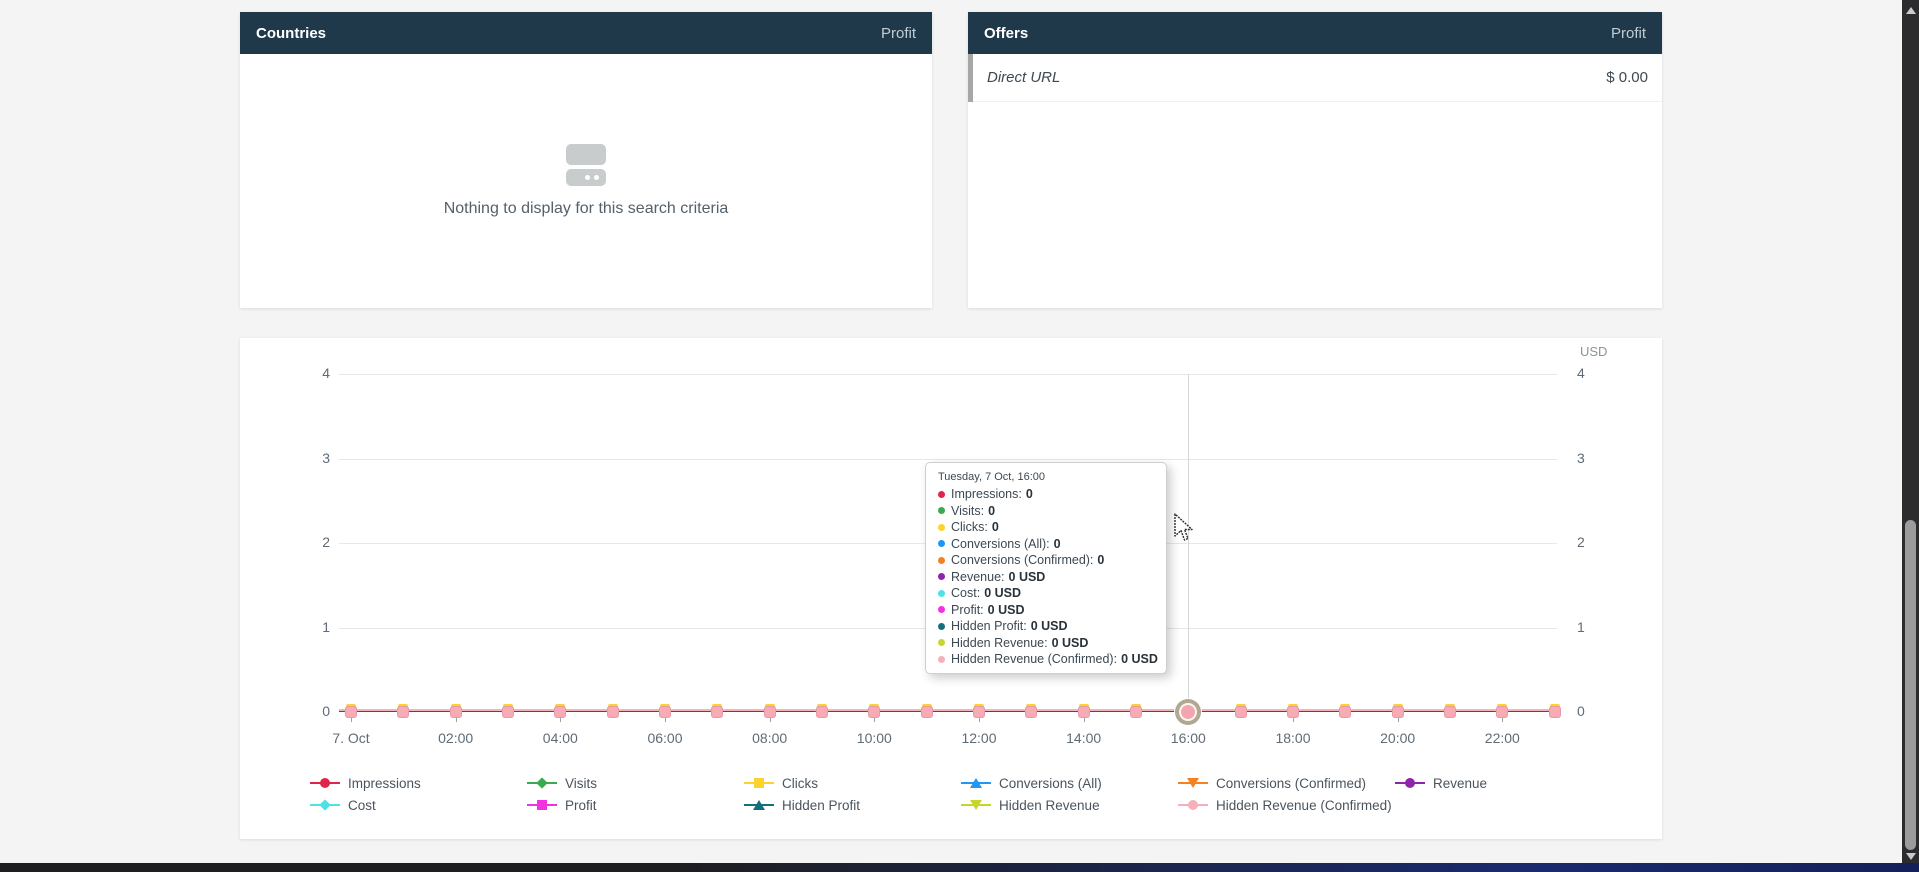  What do you see at coordinates (1315, 160) in the screenshot?
I see `offers-panel: Offers Profit Direct URL $ 0.00` at bounding box center [1315, 160].